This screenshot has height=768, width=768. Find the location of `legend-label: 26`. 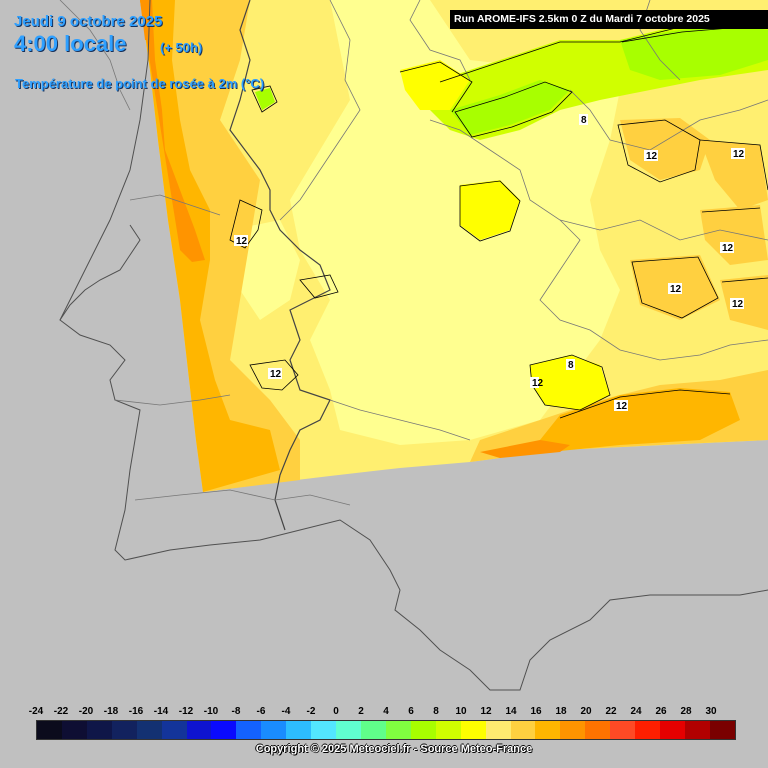

legend-label: 26 is located at coordinates (661, 711).